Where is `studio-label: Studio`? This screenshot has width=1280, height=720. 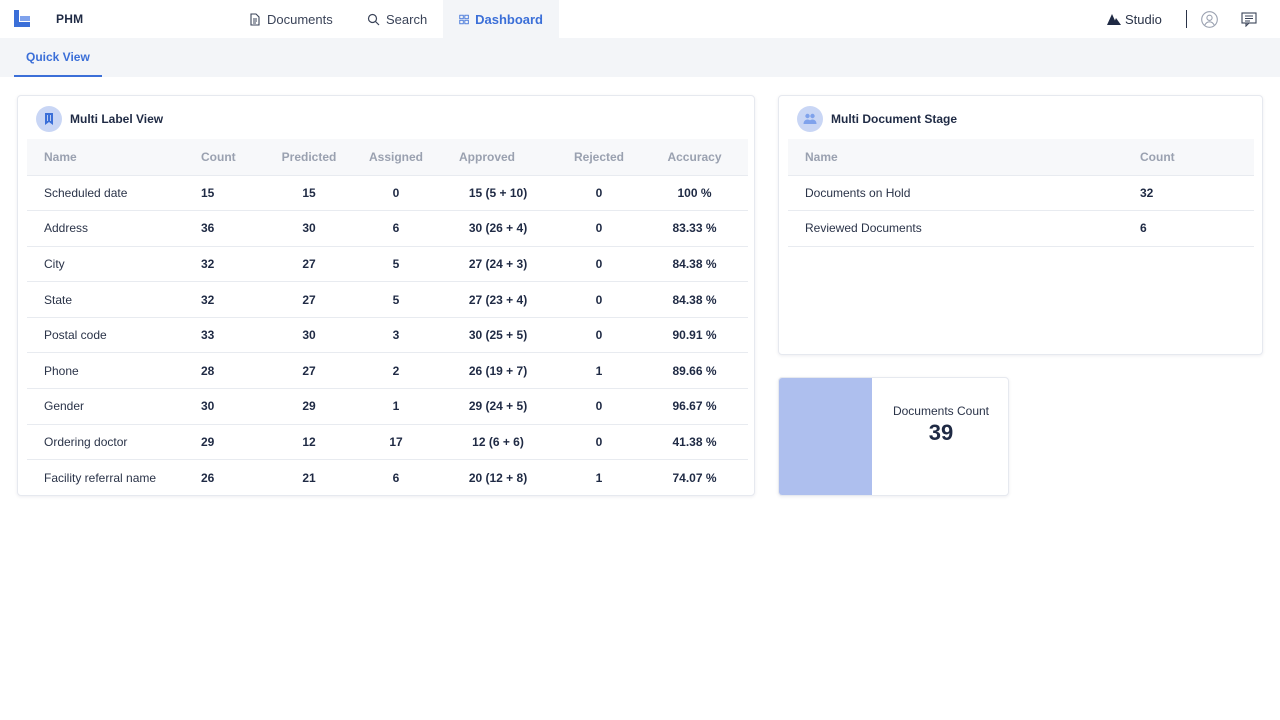
studio-label: Studio is located at coordinates (1143, 19).